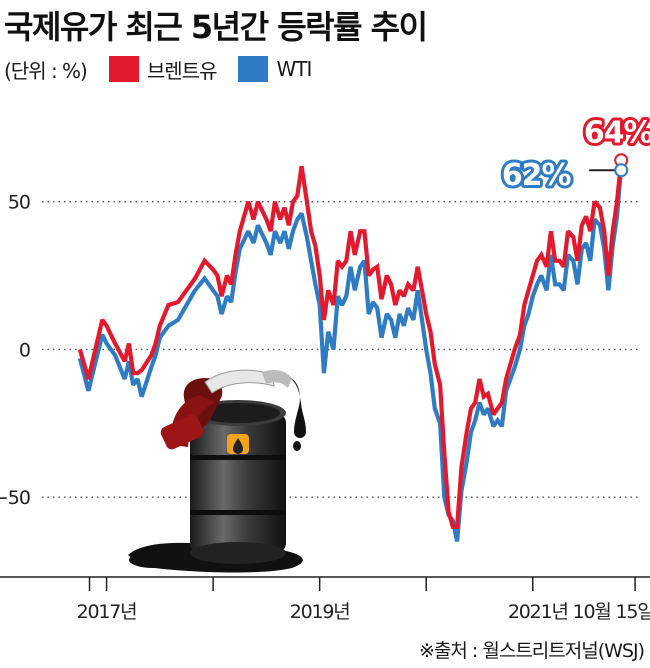  I want to click on legend: (단위 : %) 브렌트유 WTI, so click(168, 69).